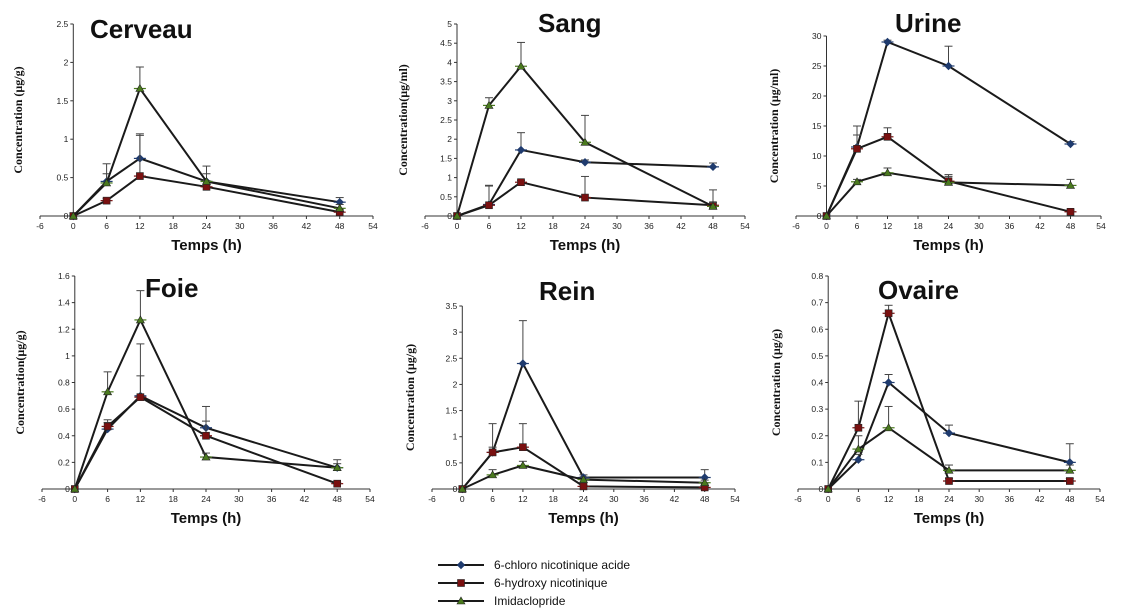 The width and height of the screenshot is (1145, 611). What do you see at coordinates (774, 126) in the screenshot?
I see `y-axis-label: Concentration (µg/ml)` at bounding box center [774, 126].